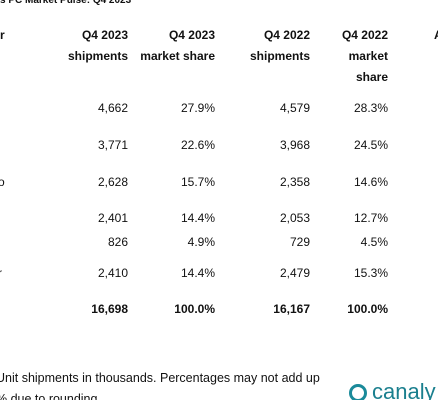 The height and width of the screenshot is (400, 438). I want to click on row-label: o, so click(2, 182).